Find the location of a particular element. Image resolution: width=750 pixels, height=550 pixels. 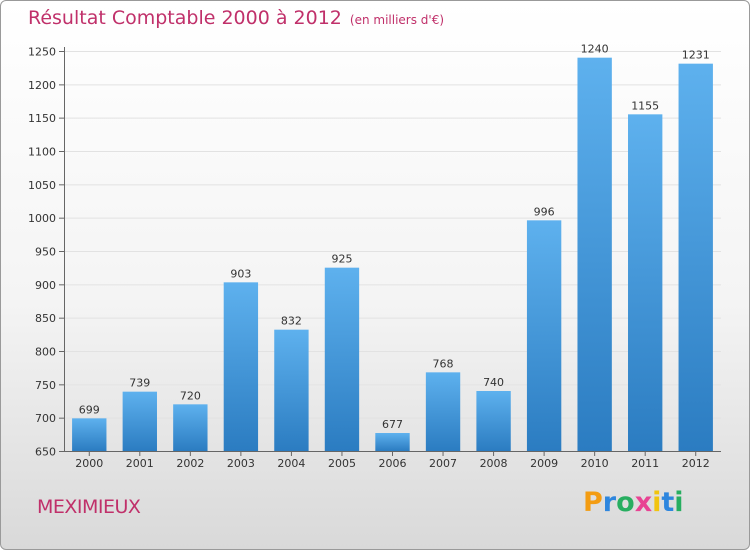

data-label: 1155 is located at coordinates (645, 105).